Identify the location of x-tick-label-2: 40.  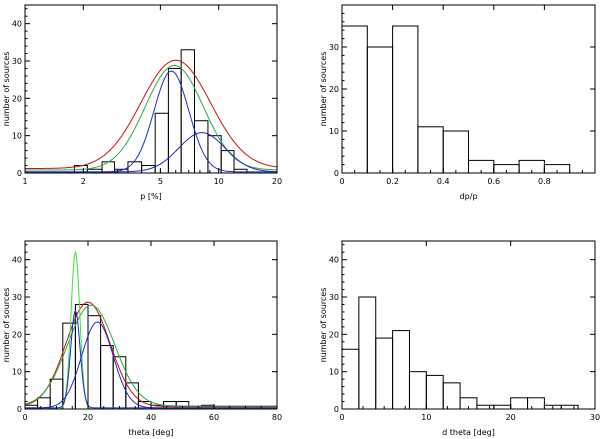
(151, 417).